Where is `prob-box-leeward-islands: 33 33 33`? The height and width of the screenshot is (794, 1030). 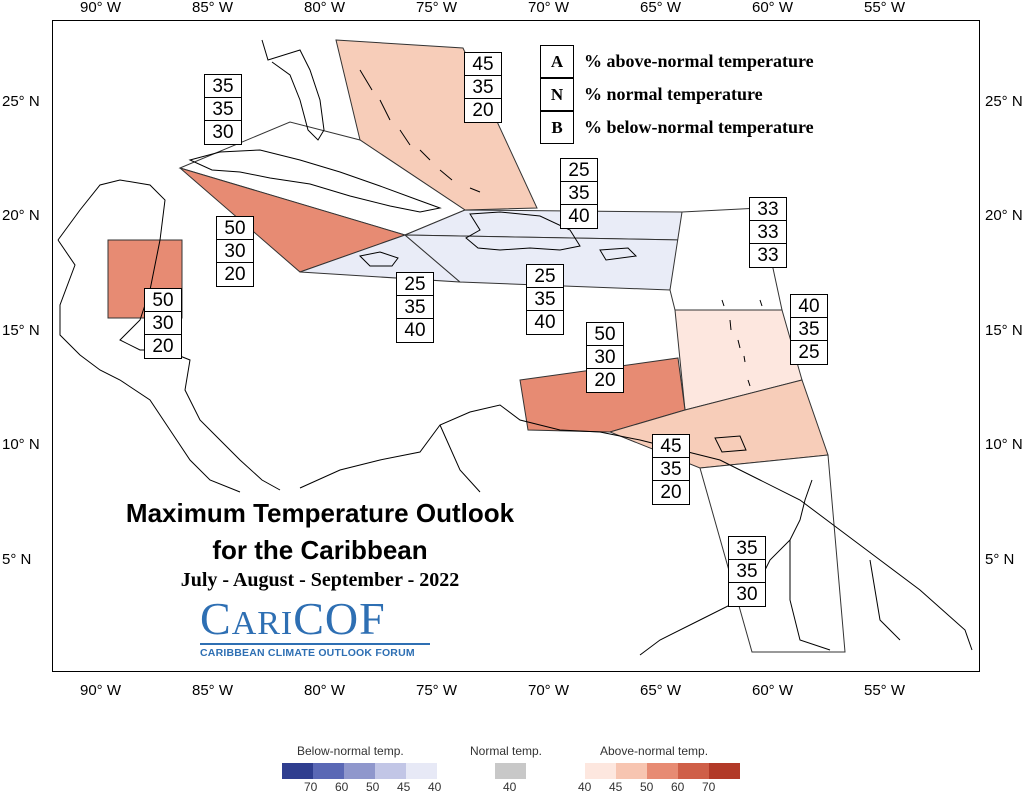
prob-box-leeward-islands: 33 33 33 is located at coordinates (768, 232).